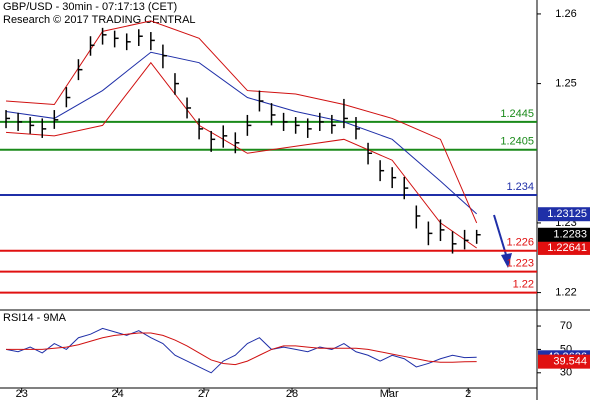 This screenshot has width=590, height=400. I want to click on level-label: 1.22, so click(523, 284).